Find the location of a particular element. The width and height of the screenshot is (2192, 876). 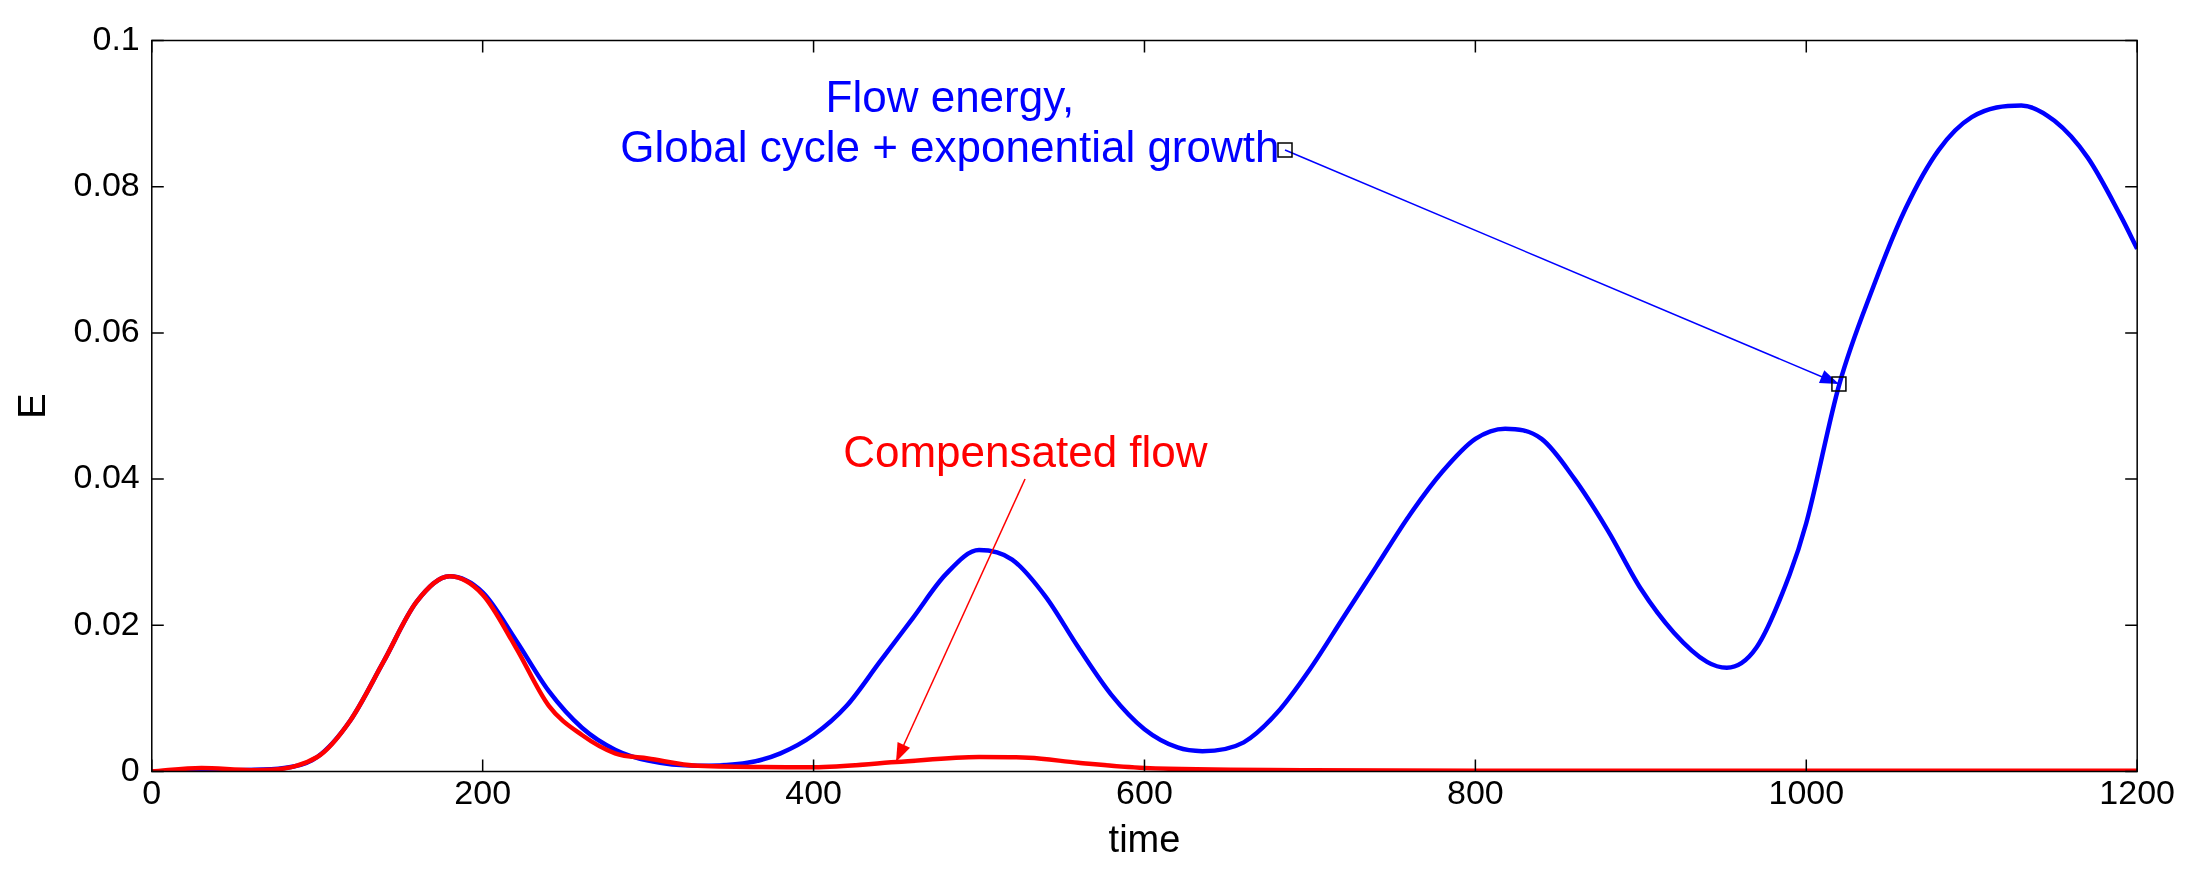

y-axis-title: E is located at coordinates (32, 406).